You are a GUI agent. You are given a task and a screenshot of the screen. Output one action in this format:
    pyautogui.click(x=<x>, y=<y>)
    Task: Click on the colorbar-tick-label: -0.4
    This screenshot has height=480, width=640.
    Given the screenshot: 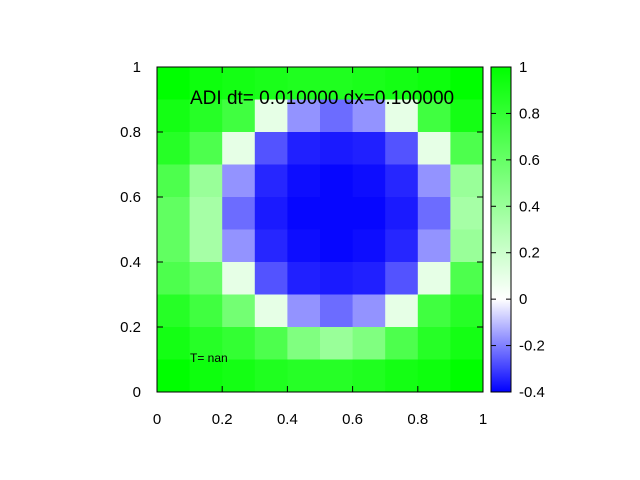 What is the action you would take?
    pyautogui.click(x=532, y=392)
    